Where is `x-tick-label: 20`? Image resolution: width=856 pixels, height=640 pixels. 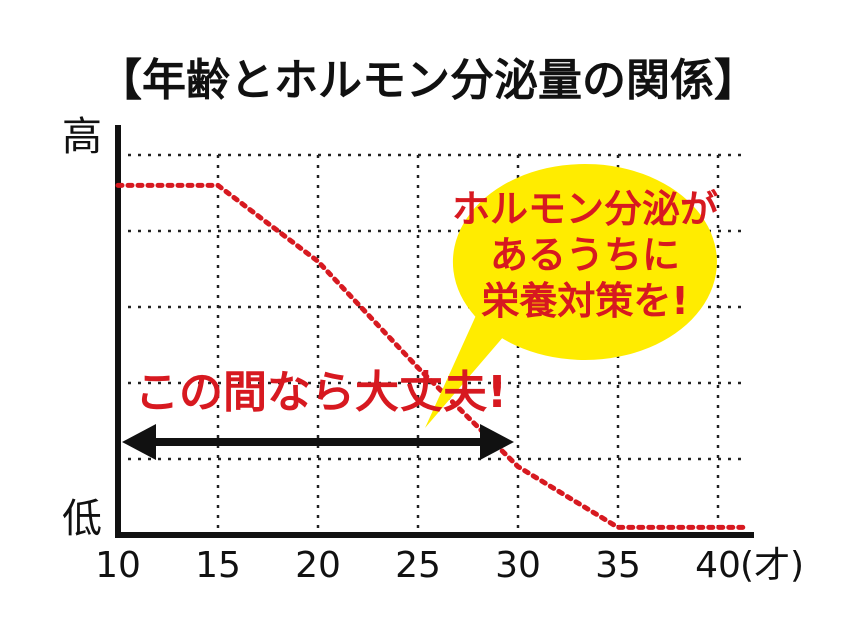
x-tick-label: 20 is located at coordinates (318, 565).